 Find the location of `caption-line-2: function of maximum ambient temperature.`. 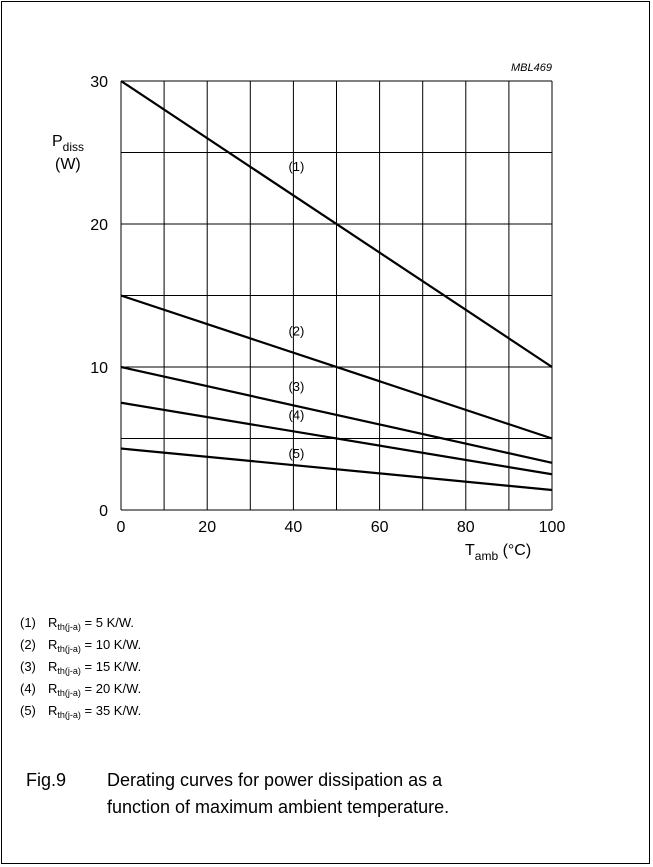

caption-line-2: function of maximum ambient temperature. is located at coordinates (278, 807).